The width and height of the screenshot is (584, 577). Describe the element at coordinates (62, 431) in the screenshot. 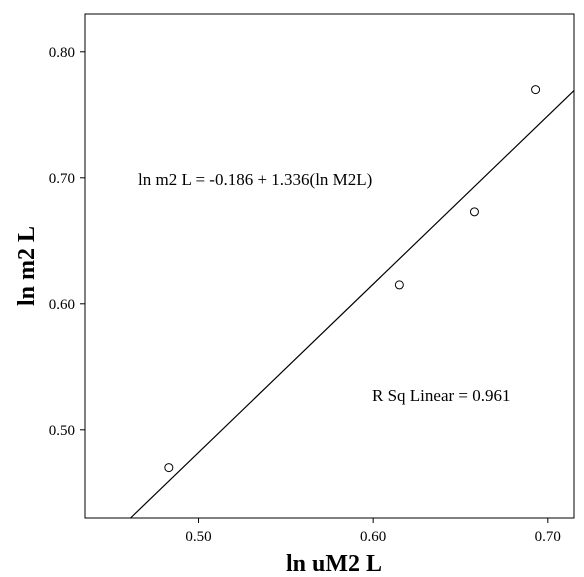

I see `y-tick-label: 0.50` at that location.